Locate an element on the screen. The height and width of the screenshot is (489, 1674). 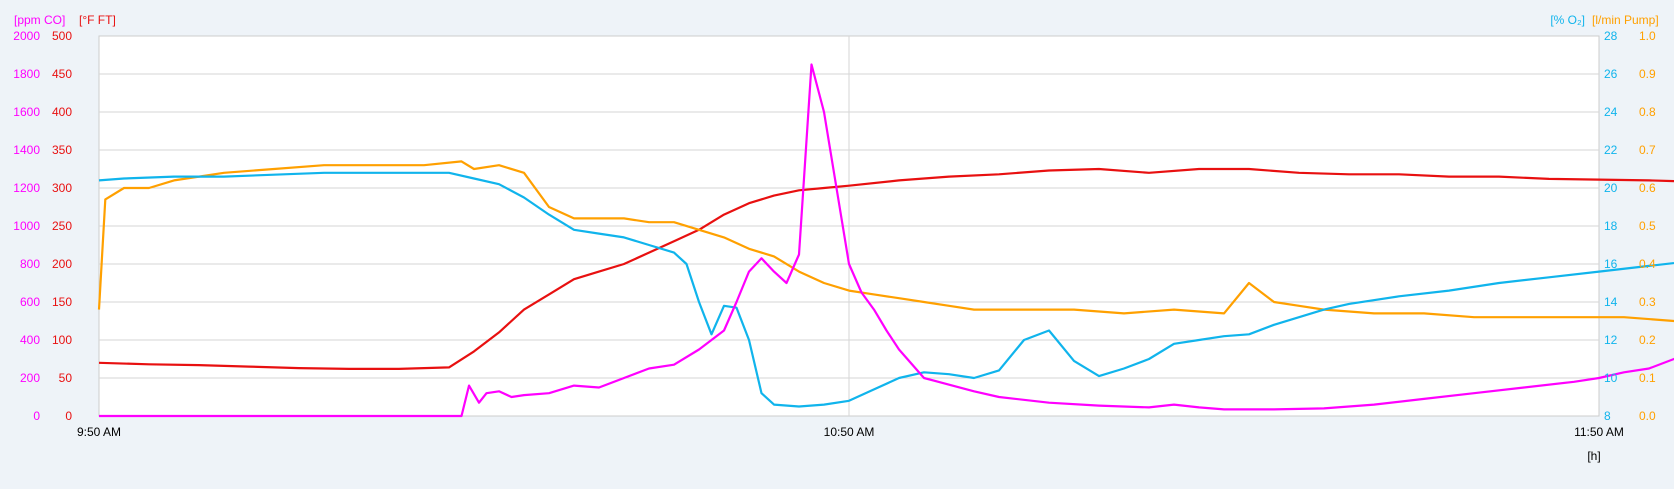
pump-tick-label: 0.5 is located at coordinates (1647, 226).